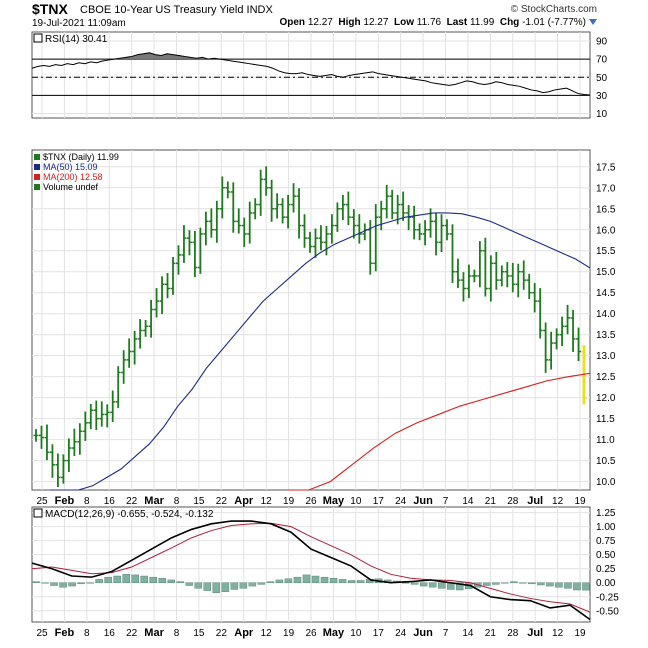 Image resolution: width=648 pixels, height=648 pixels. Describe the element at coordinates (553, 9) in the screenshot. I see `brand-link: © StockCharts.com` at that location.